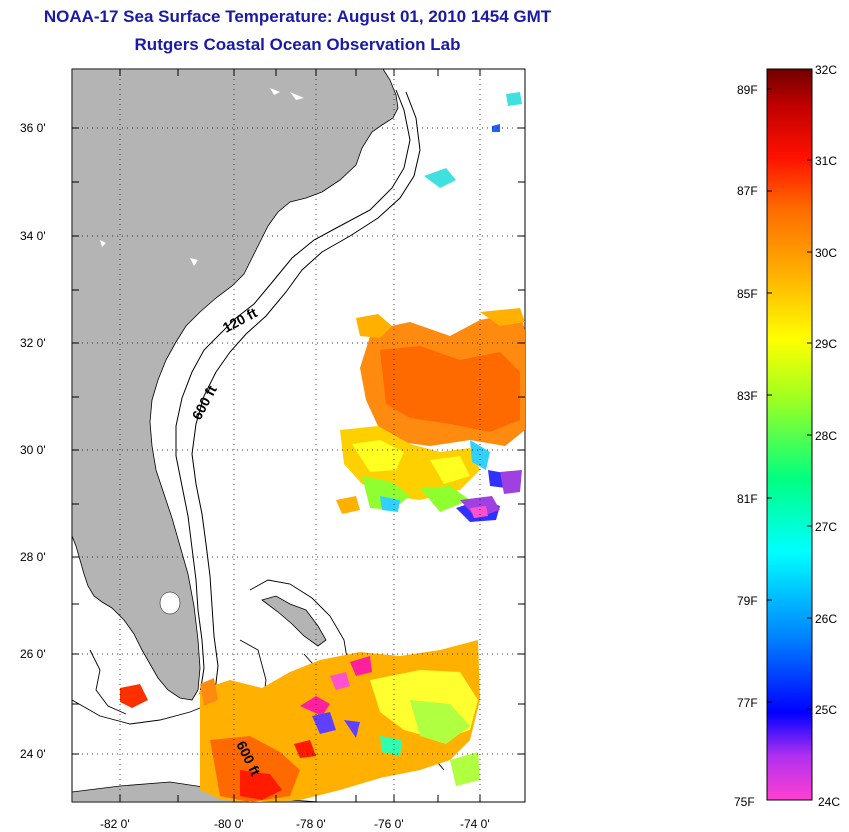 The height and width of the screenshot is (832, 849). Describe the element at coordinates (389, 824) in the screenshot. I see `lon-label-76: -76 0'` at that location.